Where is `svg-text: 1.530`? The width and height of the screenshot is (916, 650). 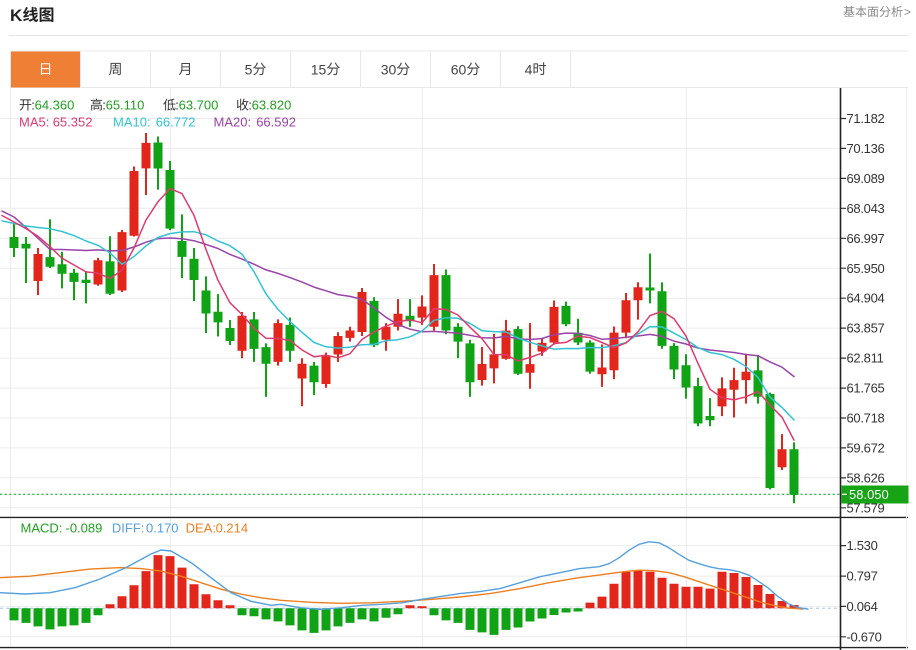 svg-text: 1.530 is located at coordinates (862, 545).